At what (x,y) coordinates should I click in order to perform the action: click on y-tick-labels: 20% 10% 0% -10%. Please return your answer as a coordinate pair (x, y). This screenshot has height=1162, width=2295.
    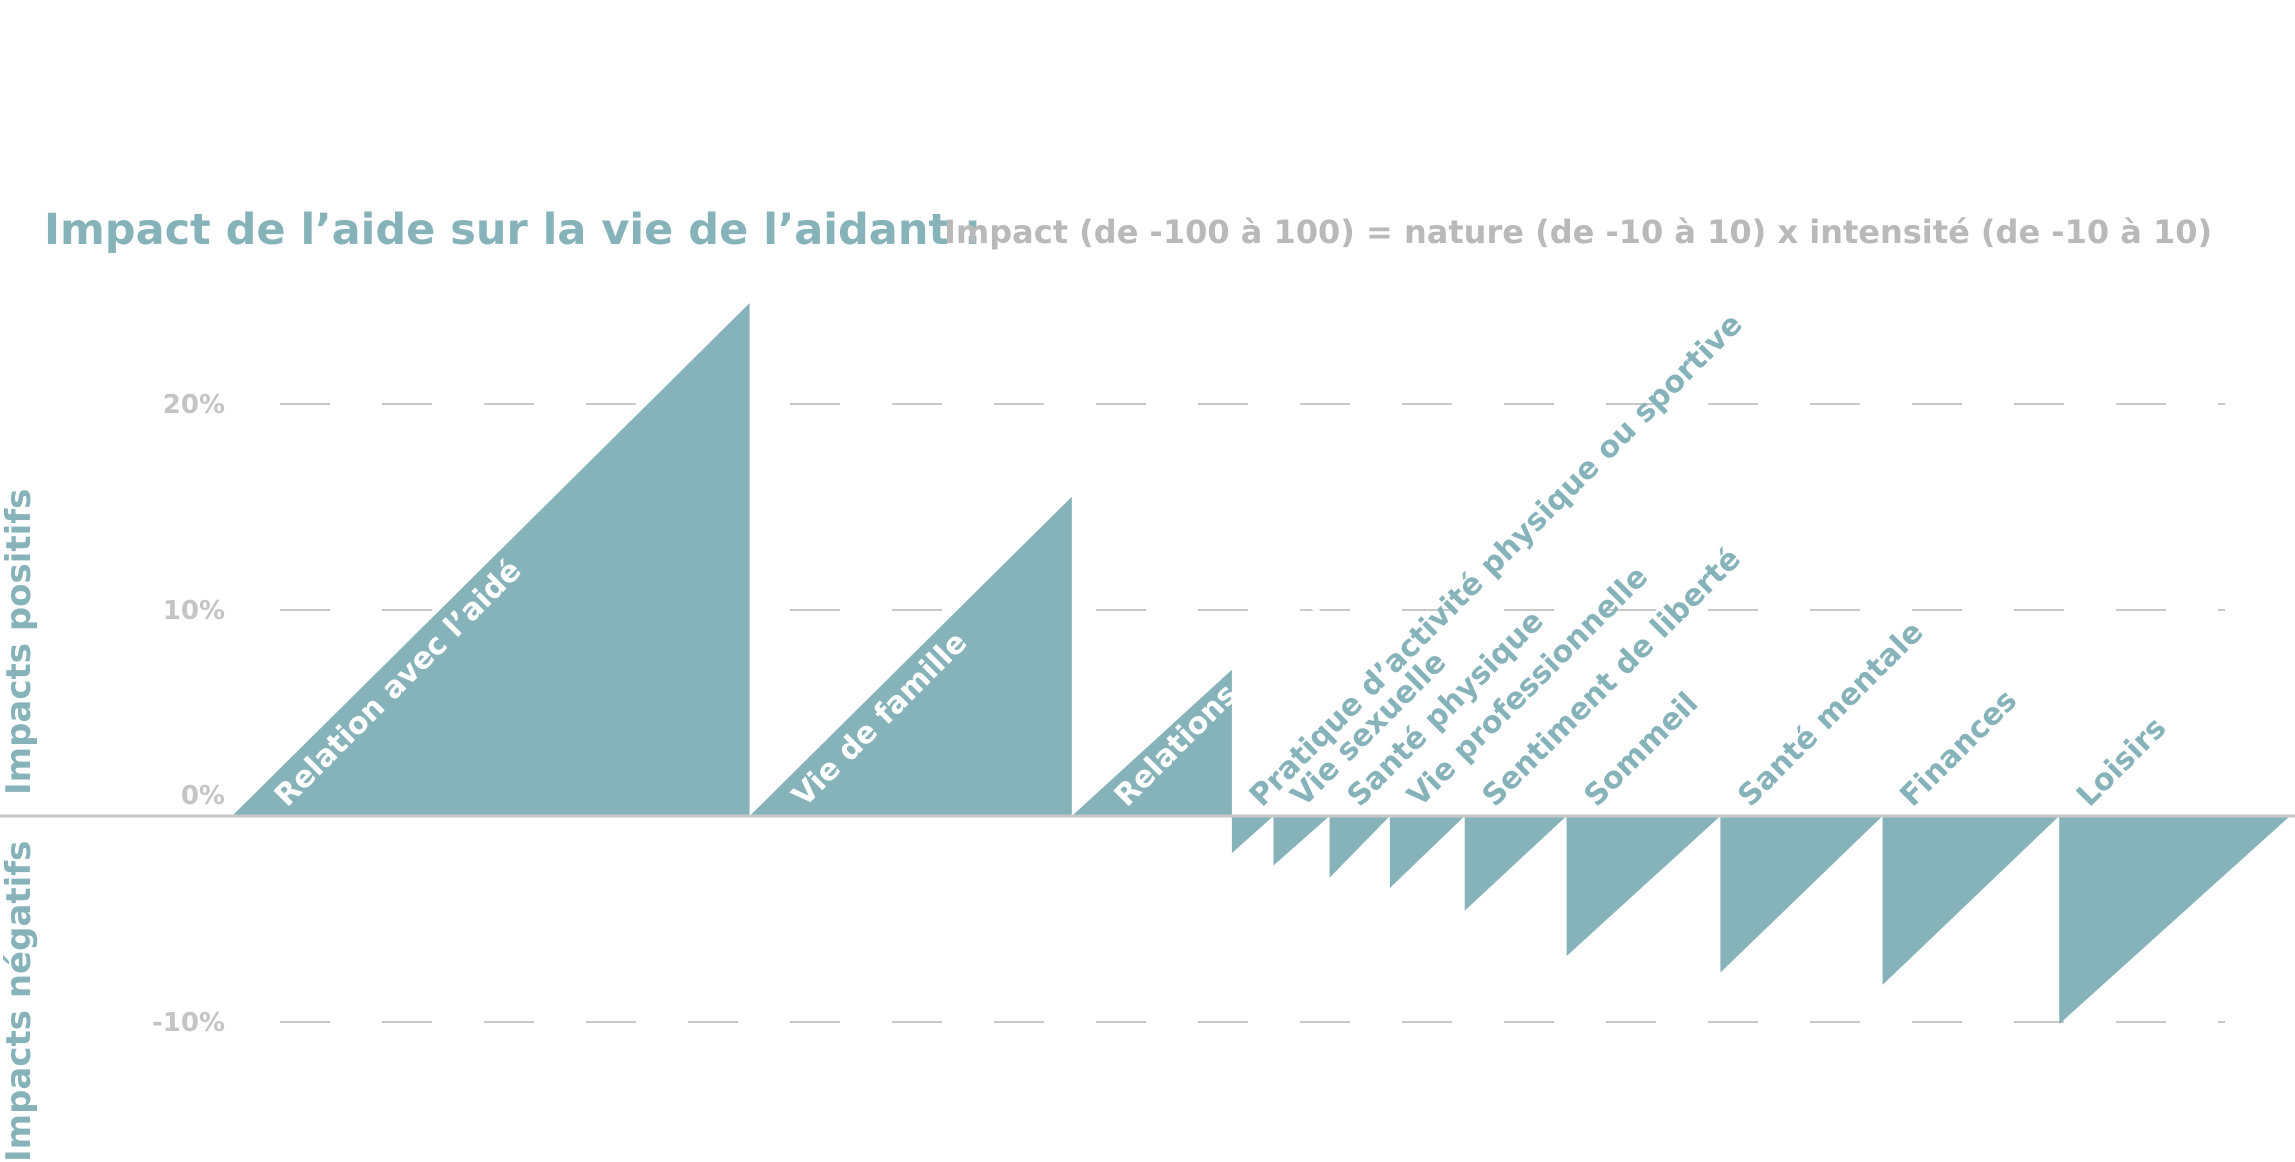
    Looking at the image, I should click on (188, 714).